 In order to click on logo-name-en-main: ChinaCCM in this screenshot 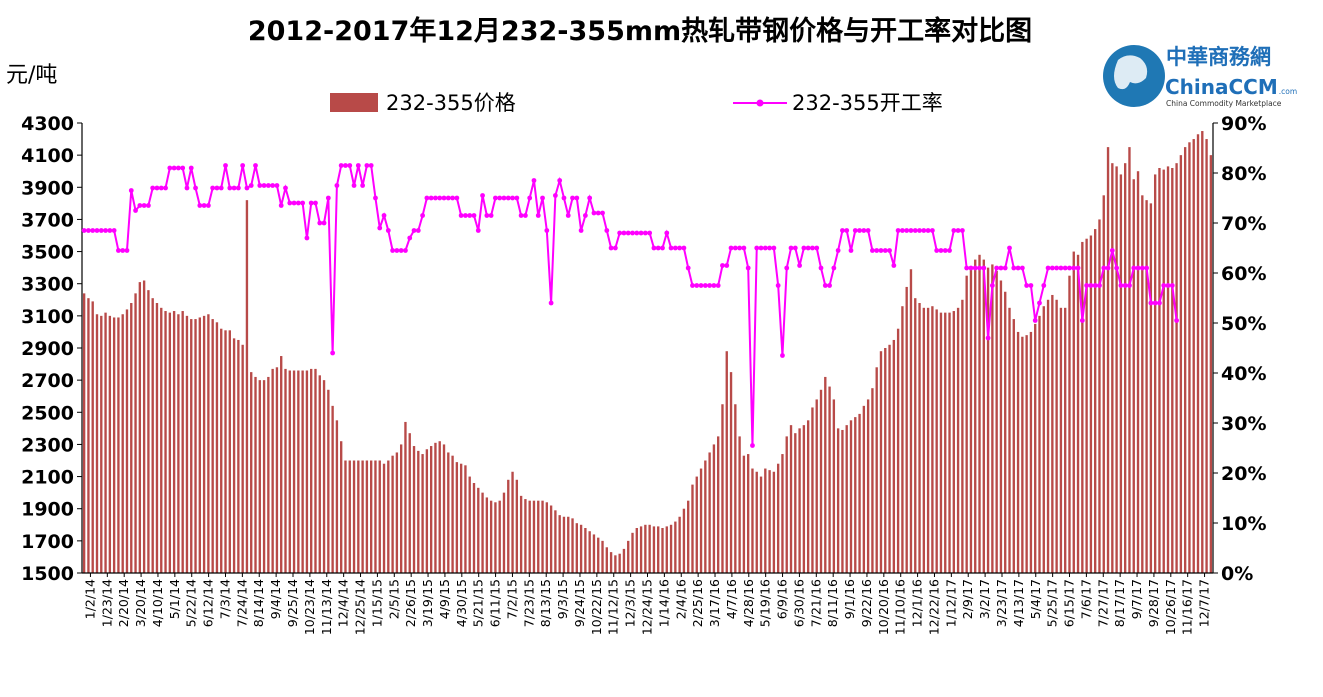, I will do `click(1221, 87)`.